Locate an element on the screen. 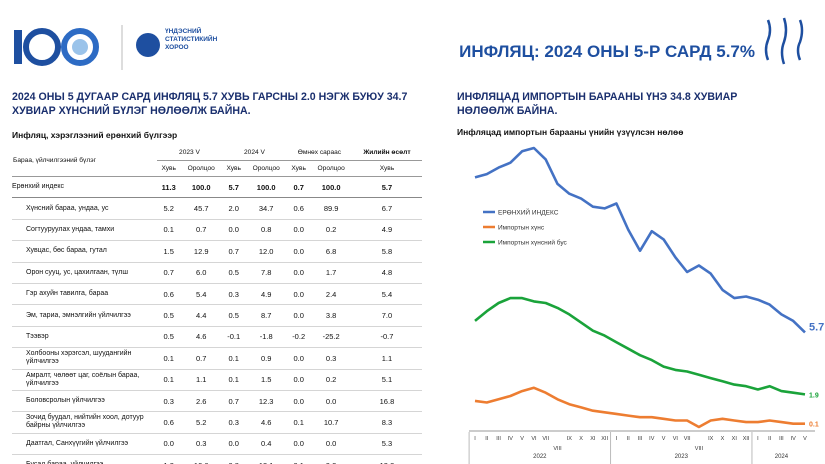  org-line: СТАТИСТИКИЙН is located at coordinates (191, 39).